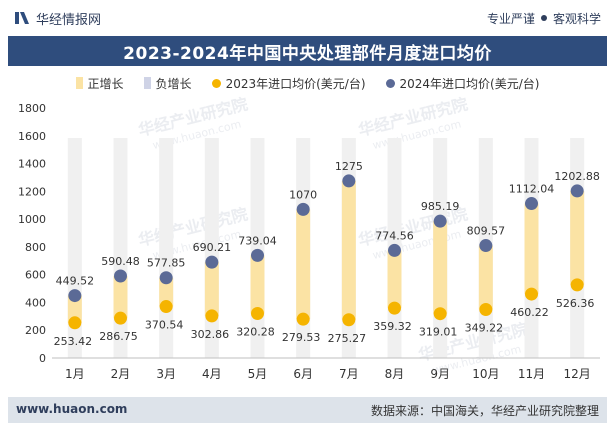  What do you see at coordinates (307, 410) in the screenshot?
I see `footer: www.huaon.com 数据来源：中国海关，华经产业研究院整理` at bounding box center [307, 410].